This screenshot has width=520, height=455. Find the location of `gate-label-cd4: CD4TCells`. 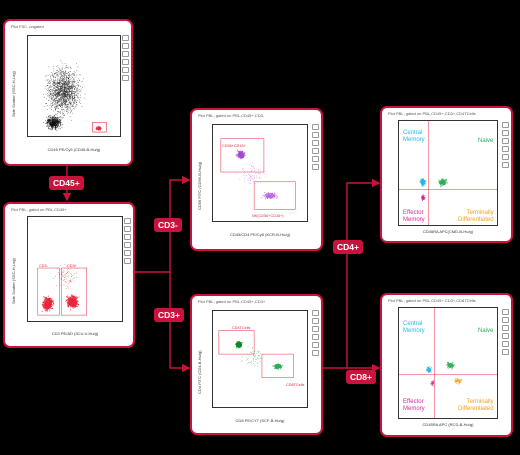

gate-label-cd4: CD4TCells is located at coordinates (241, 328).